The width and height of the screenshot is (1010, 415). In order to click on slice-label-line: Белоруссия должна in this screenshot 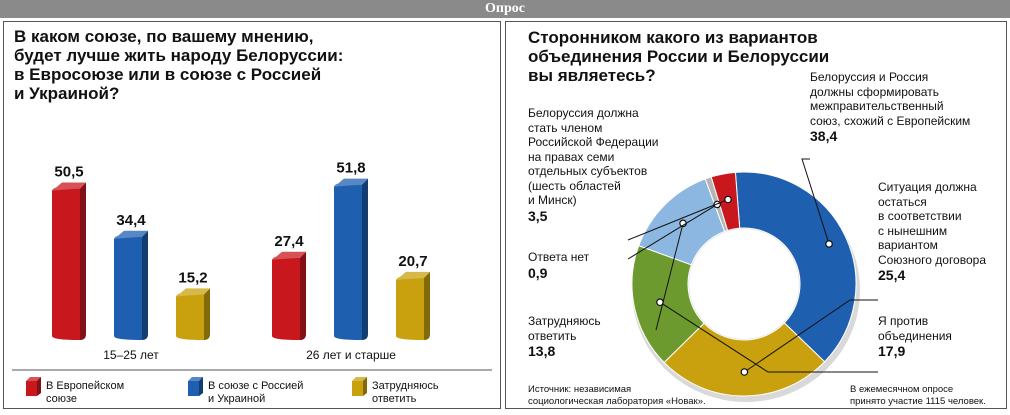, I will do `click(583, 113)`.